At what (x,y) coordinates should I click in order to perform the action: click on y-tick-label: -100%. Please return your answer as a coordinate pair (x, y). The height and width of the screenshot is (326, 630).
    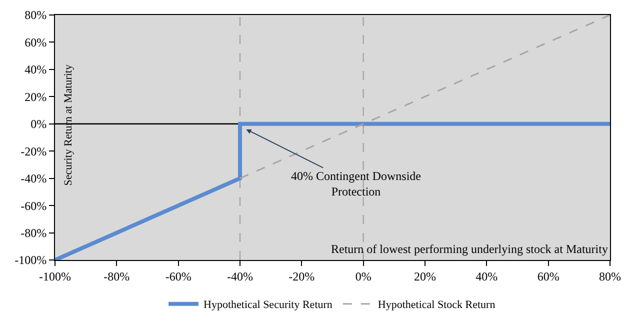
    Looking at the image, I should click on (30, 260).